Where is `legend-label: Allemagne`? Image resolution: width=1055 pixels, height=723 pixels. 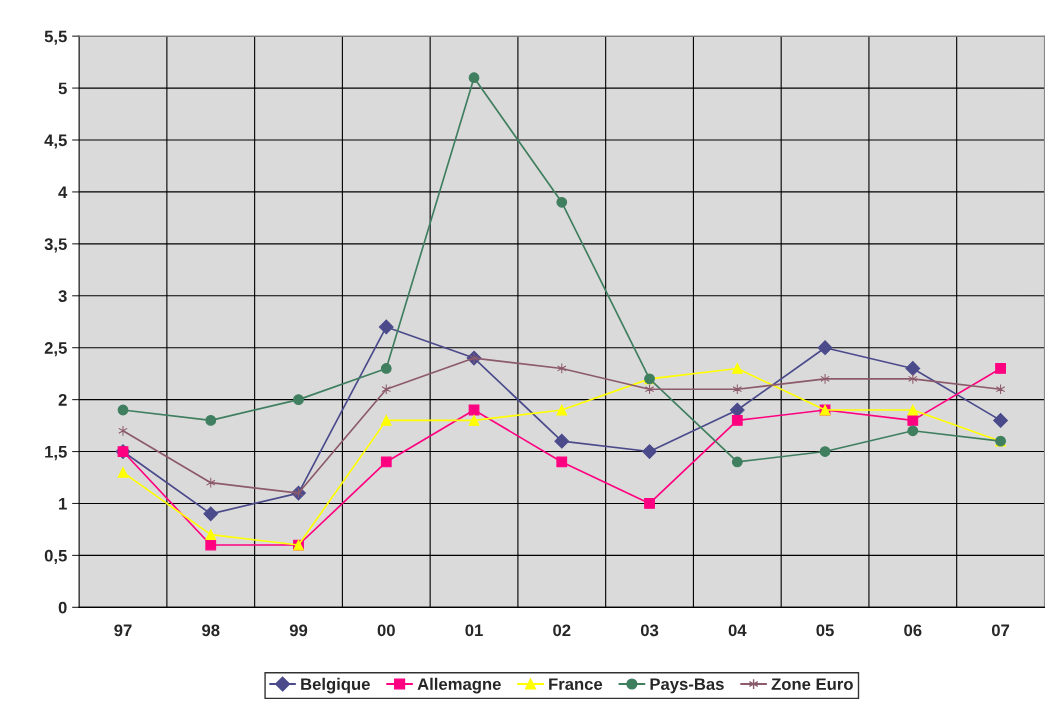 legend-label: Allemagne is located at coordinates (459, 685).